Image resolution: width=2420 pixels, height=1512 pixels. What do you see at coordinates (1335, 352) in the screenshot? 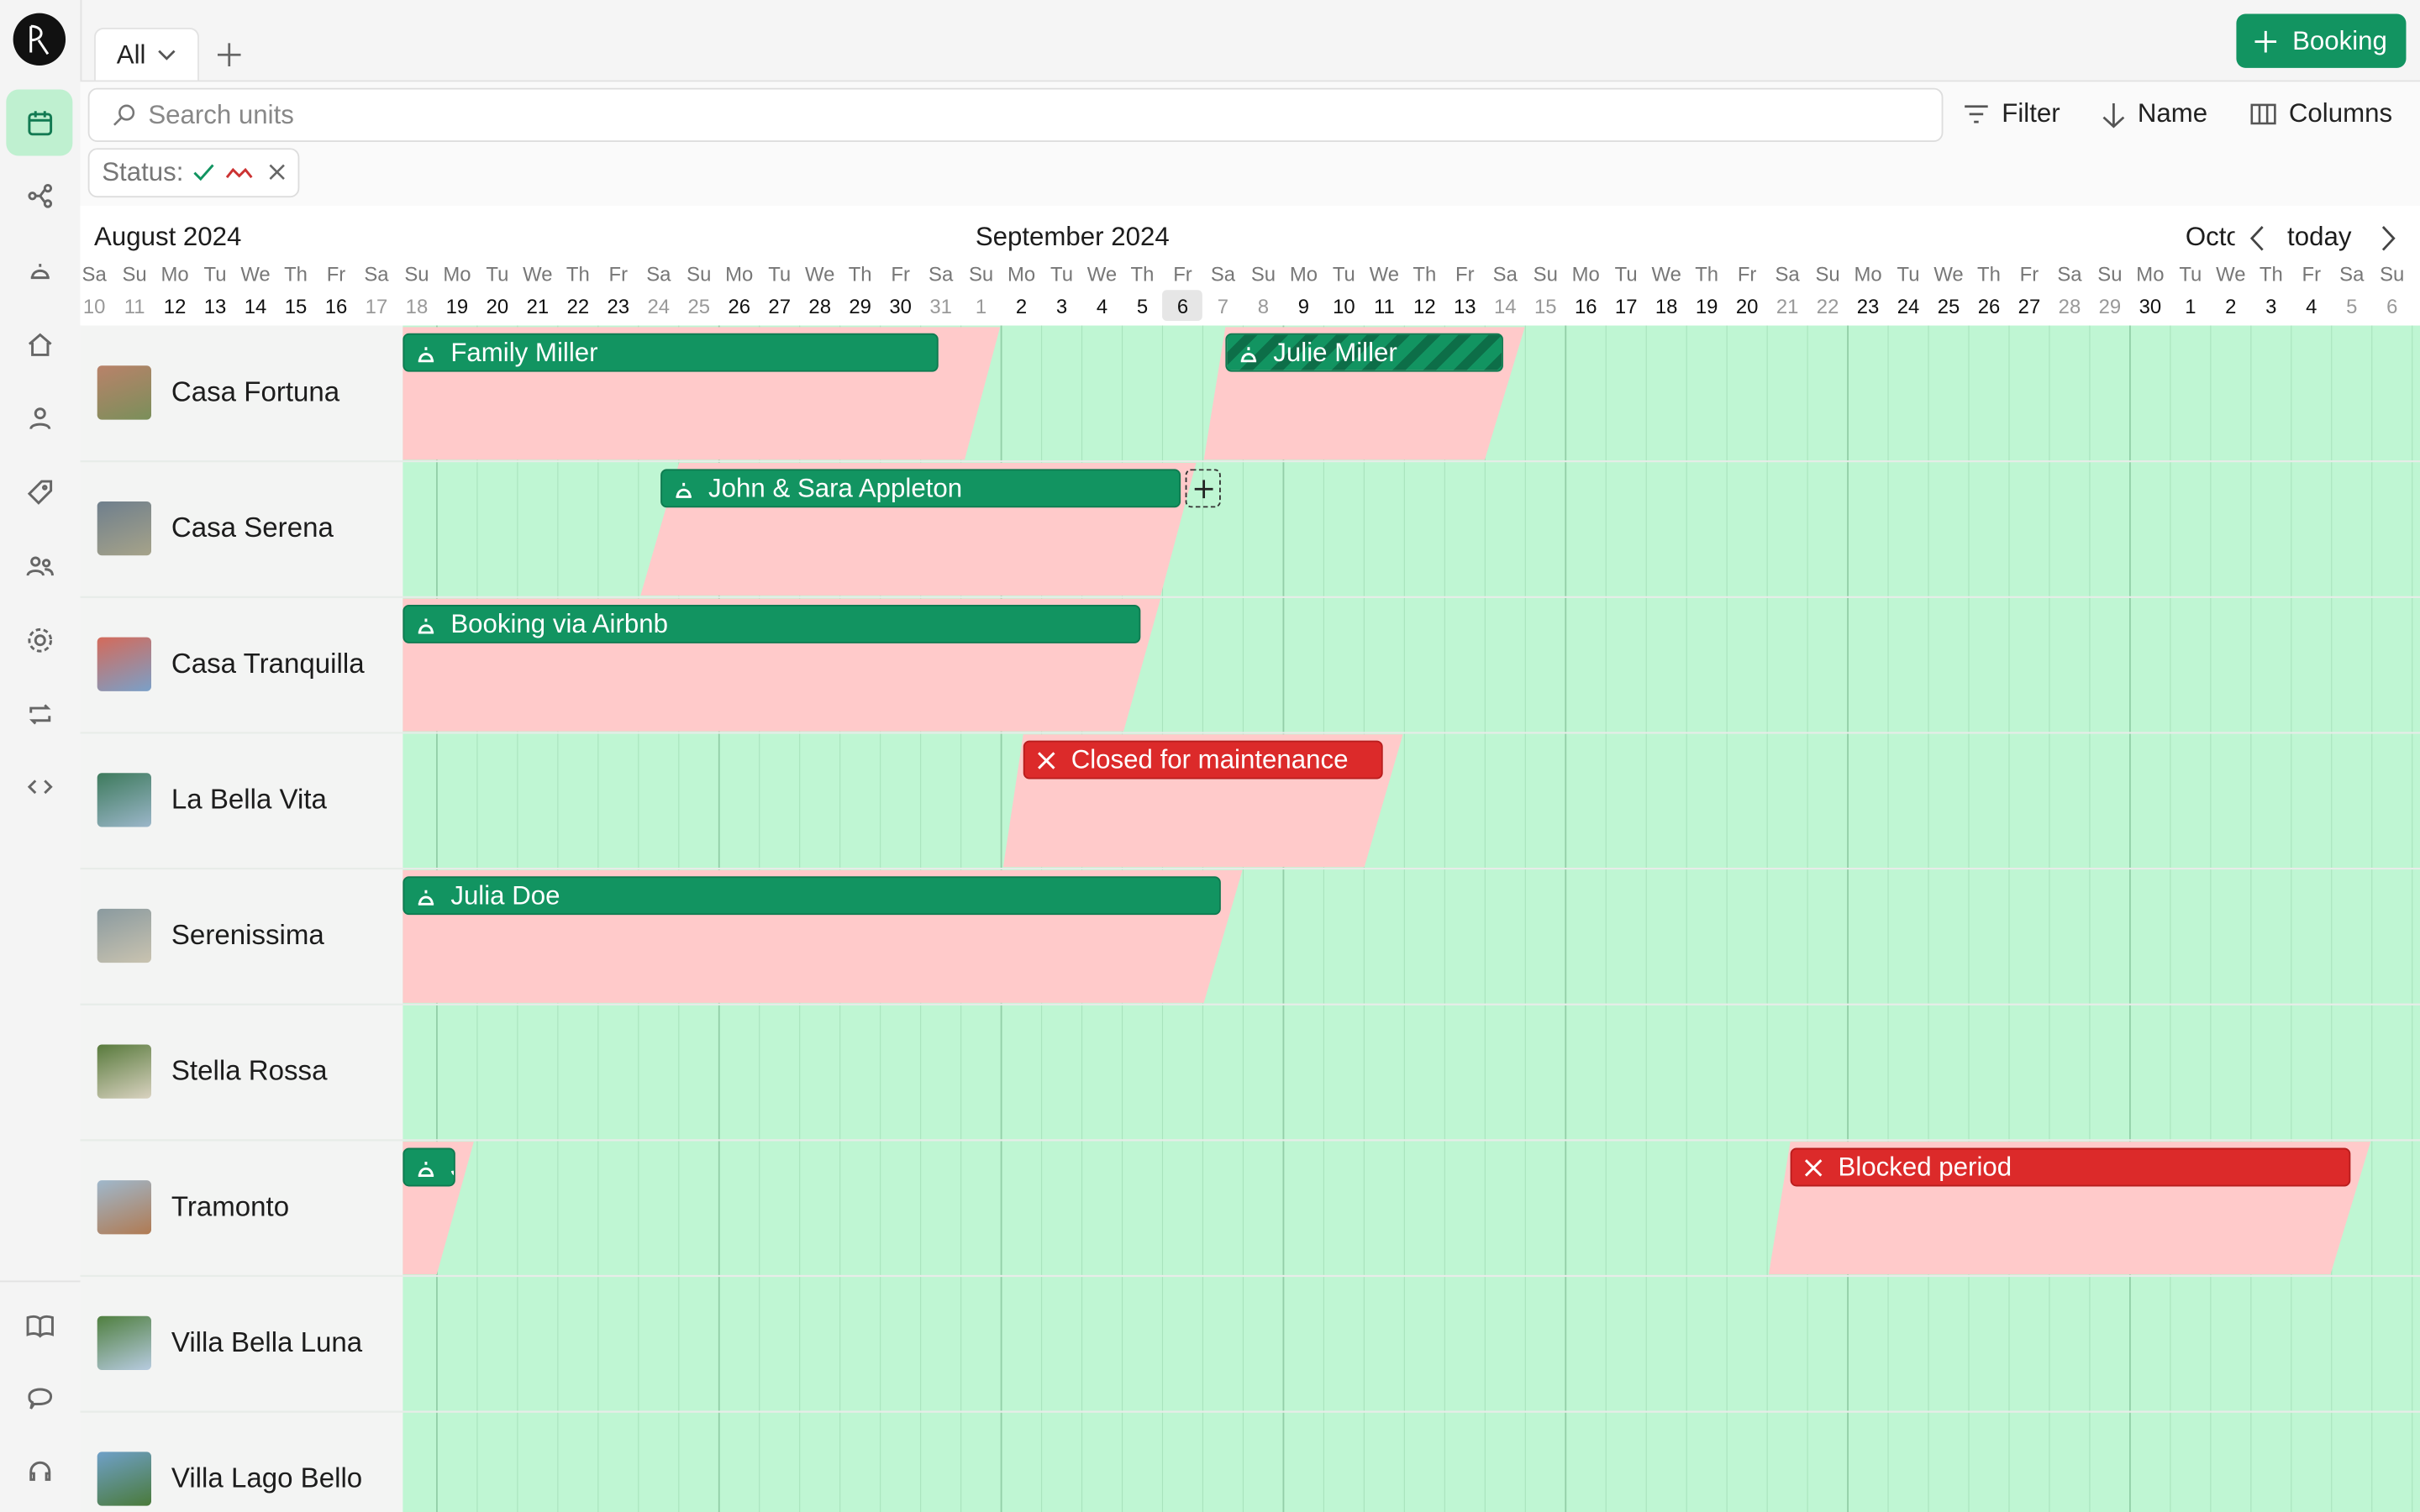
I see `booking-label: Julie Miller` at bounding box center [1335, 352].